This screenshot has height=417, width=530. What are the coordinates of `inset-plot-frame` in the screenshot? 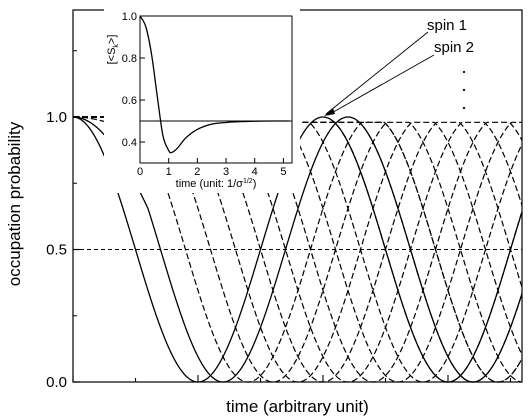 It's located at (216, 89).